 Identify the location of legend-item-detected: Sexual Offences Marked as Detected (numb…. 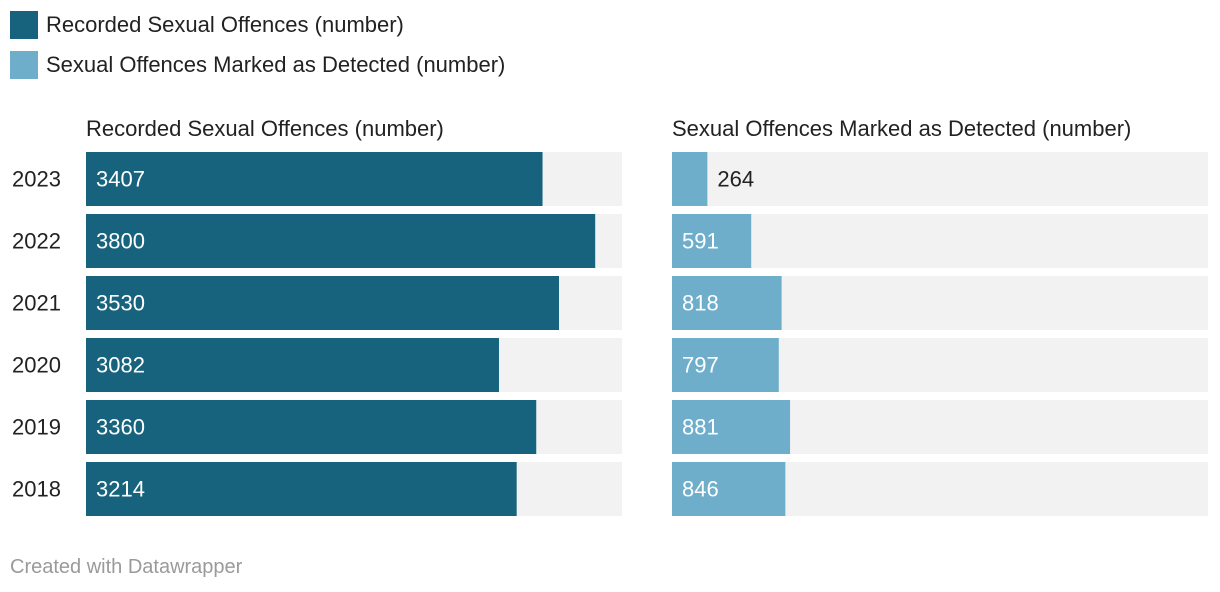
(257, 65).